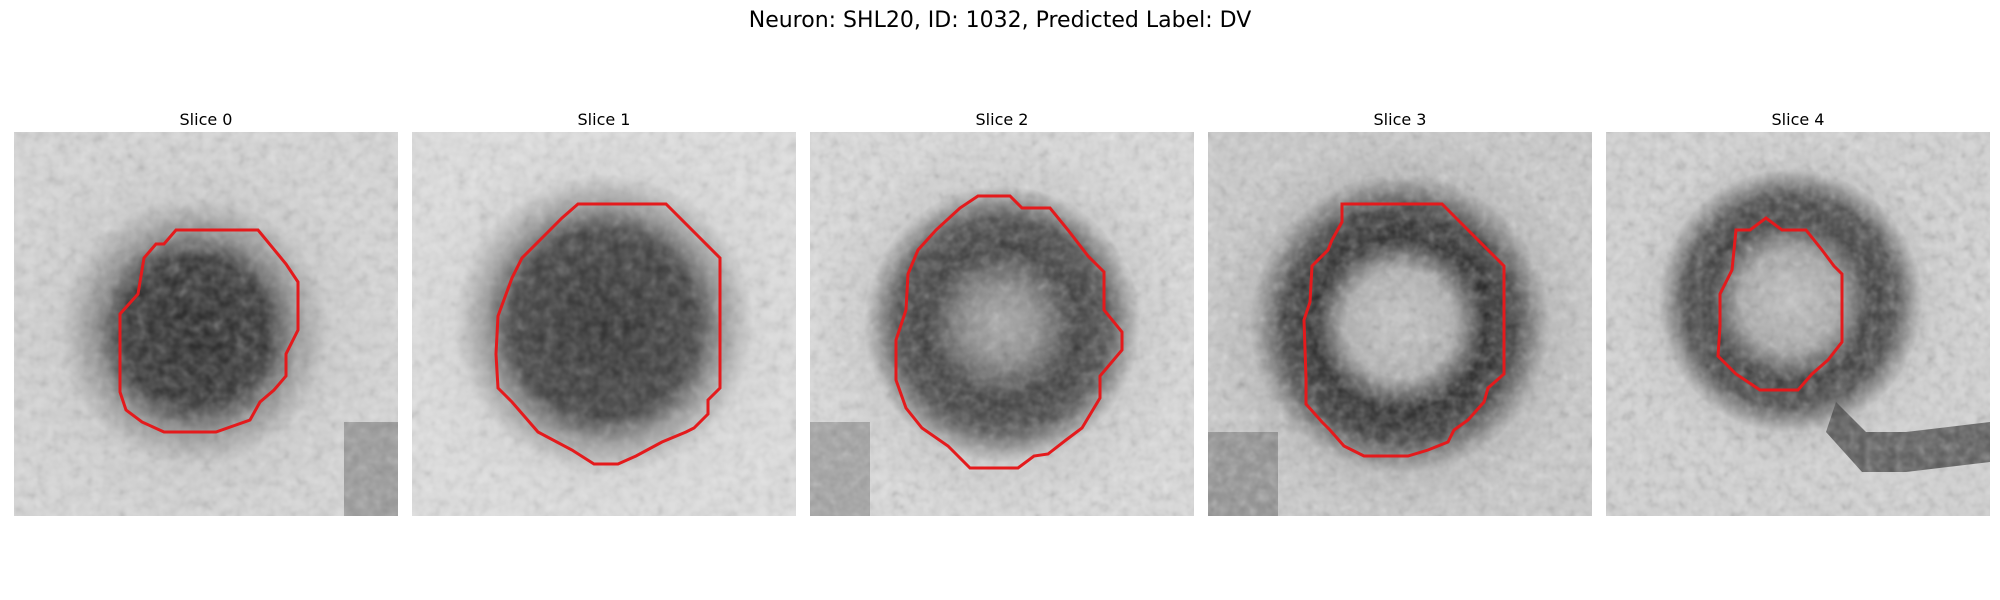 The width and height of the screenshot is (2000, 600). I want to click on slice-panel-1: Slice 1, so click(604, 312).